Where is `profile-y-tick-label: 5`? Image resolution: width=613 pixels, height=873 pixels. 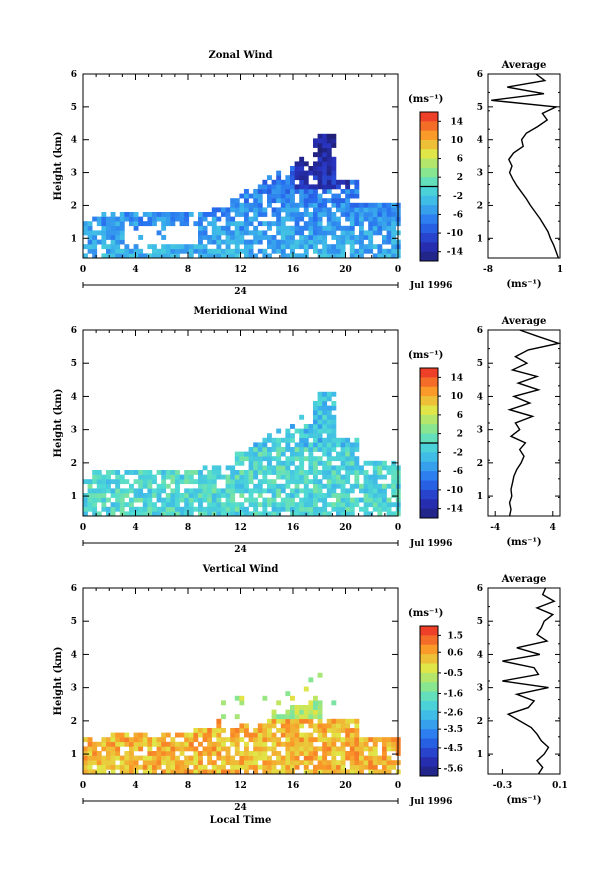
profile-y-tick-label: 5 is located at coordinates (480, 108).